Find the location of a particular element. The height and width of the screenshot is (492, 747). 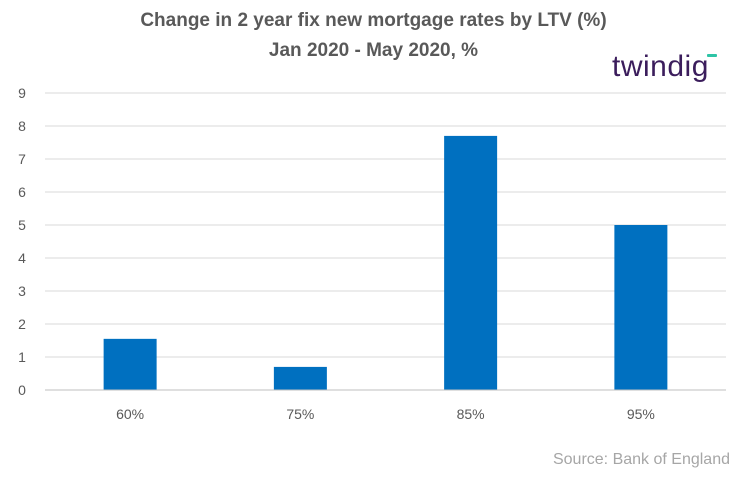

y-tick-label: 6 is located at coordinates (22, 192).